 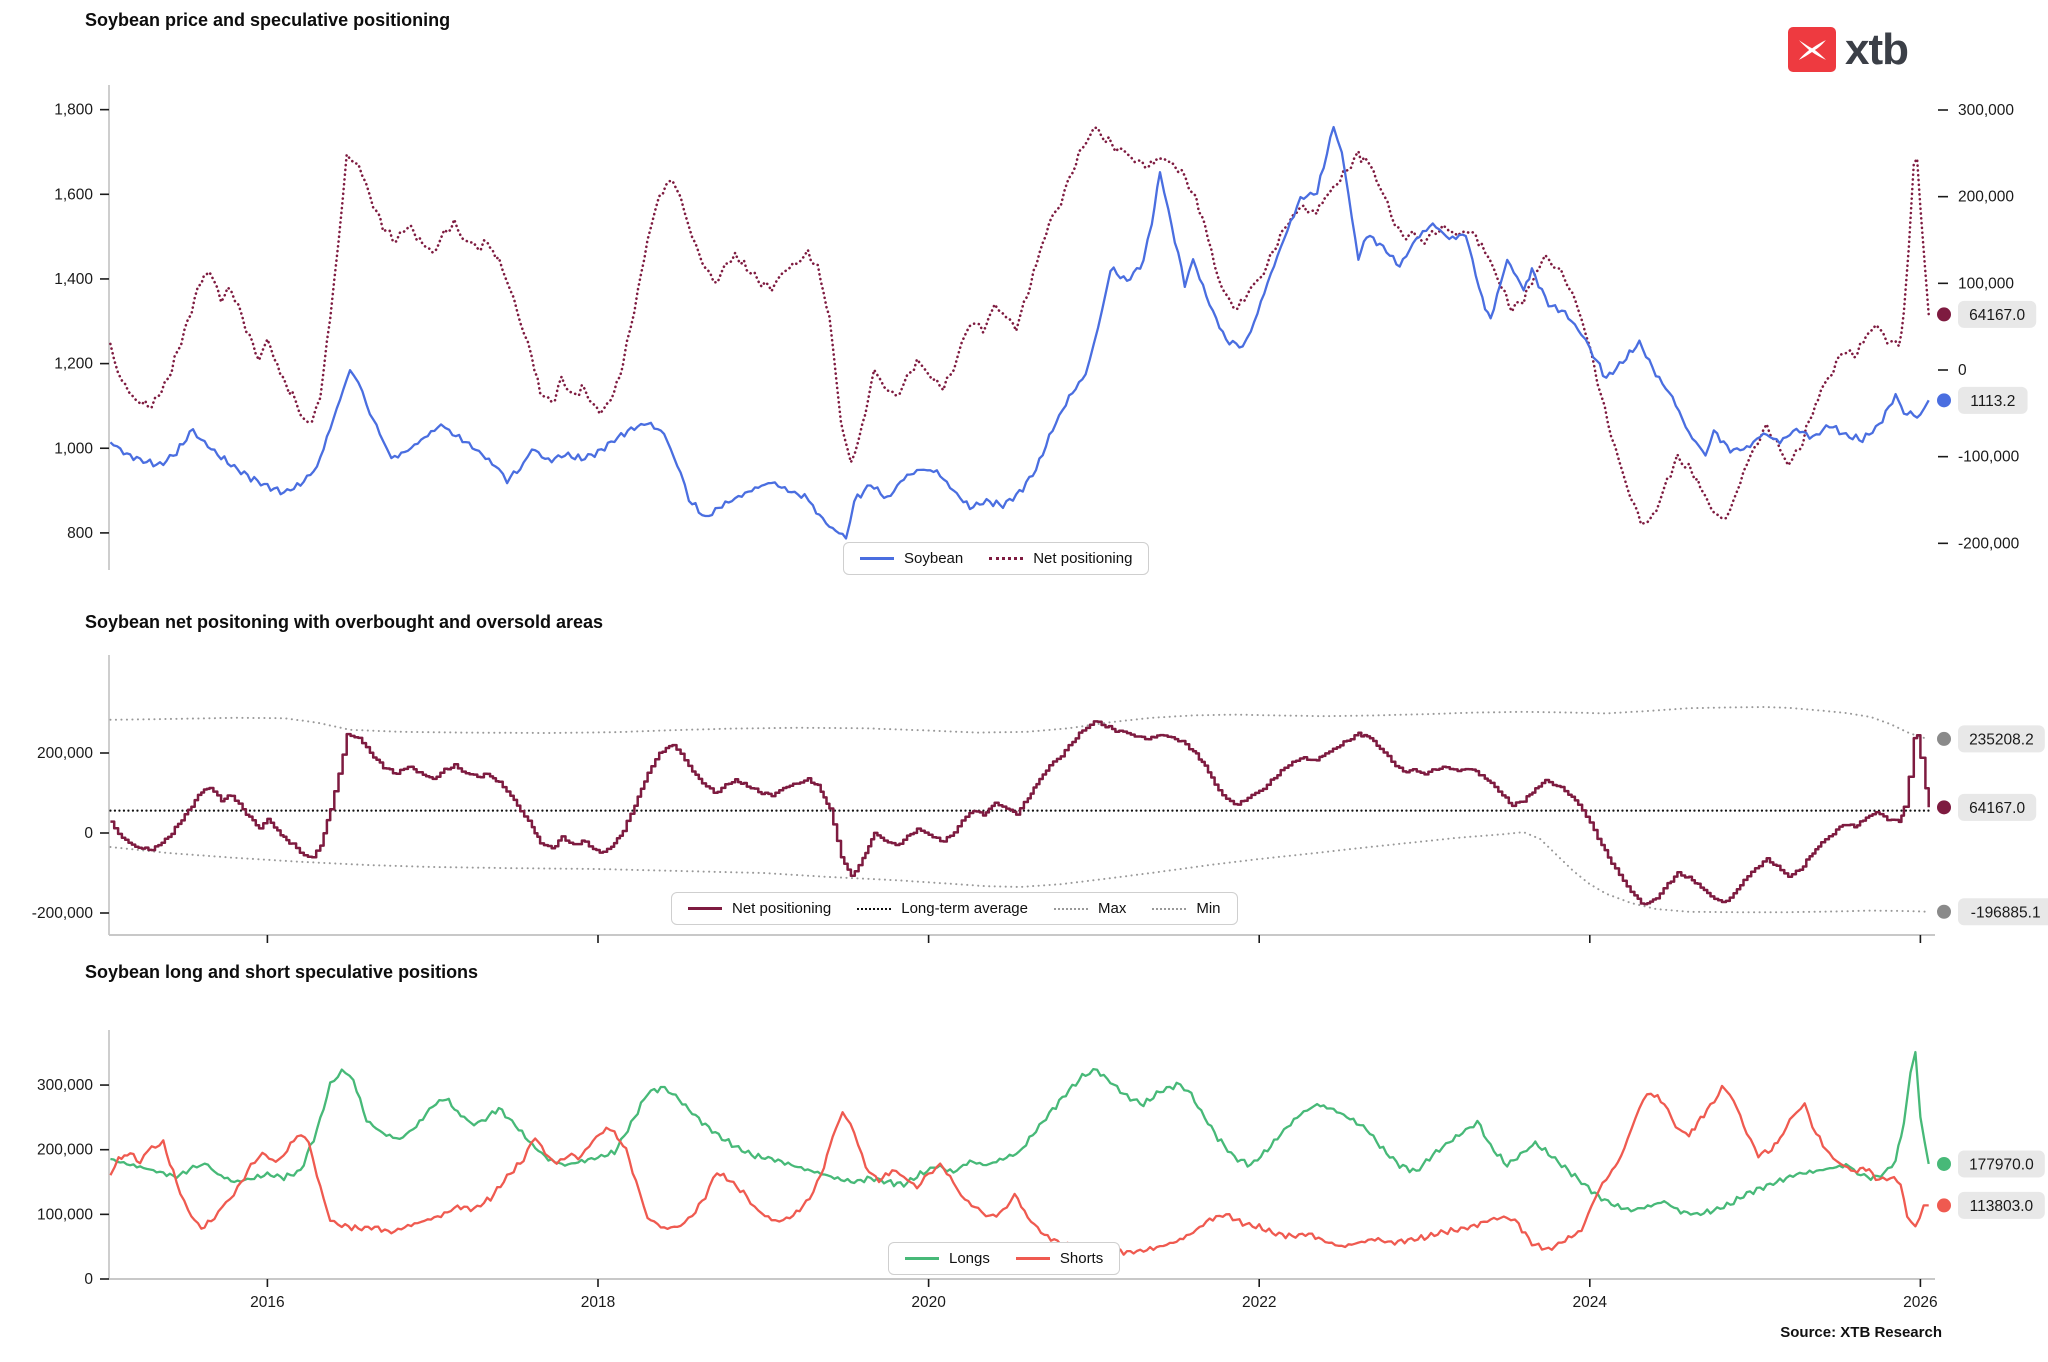 What do you see at coordinates (964, 908) in the screenshot?
I see `legend-label: Long-term average` at bounding box center [964, 908].